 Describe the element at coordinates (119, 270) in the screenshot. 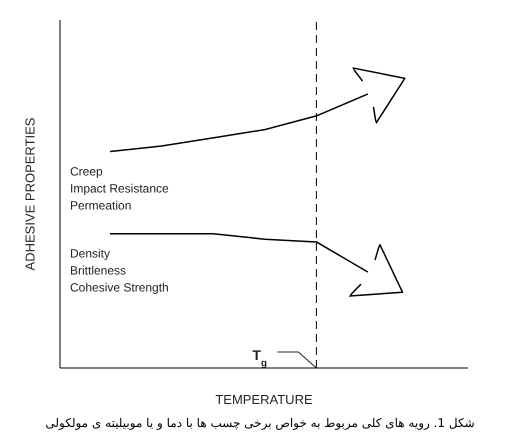

I see `series-label: Density Brittleness Cohesive Strength` at that location.